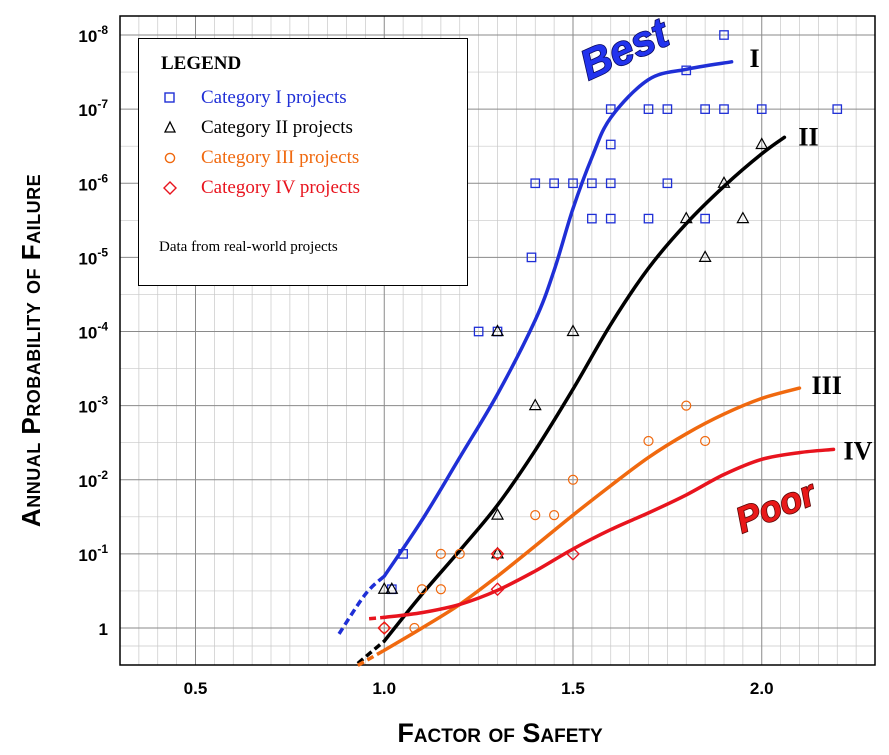 The height and width of the screenshot is (755, 889). Describe the element at coordinates (277, 127) in the screenshot. I see `legend-label-category-ii: Category II projects` at that location.